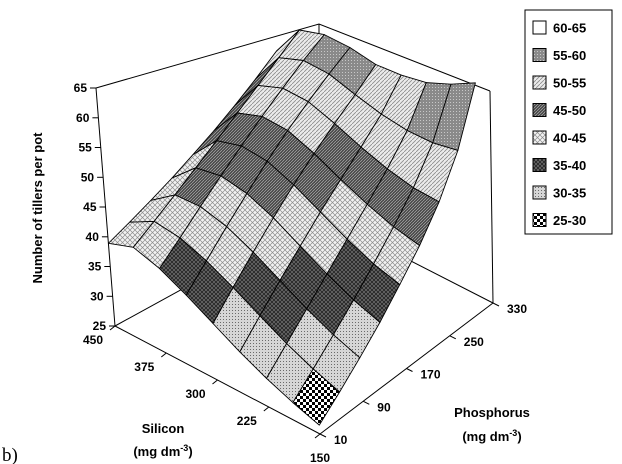  What do you see at coordinates (81, 88) in the screenshot?
I see `z-tick-label: 65` at bounding box center [81, 88].